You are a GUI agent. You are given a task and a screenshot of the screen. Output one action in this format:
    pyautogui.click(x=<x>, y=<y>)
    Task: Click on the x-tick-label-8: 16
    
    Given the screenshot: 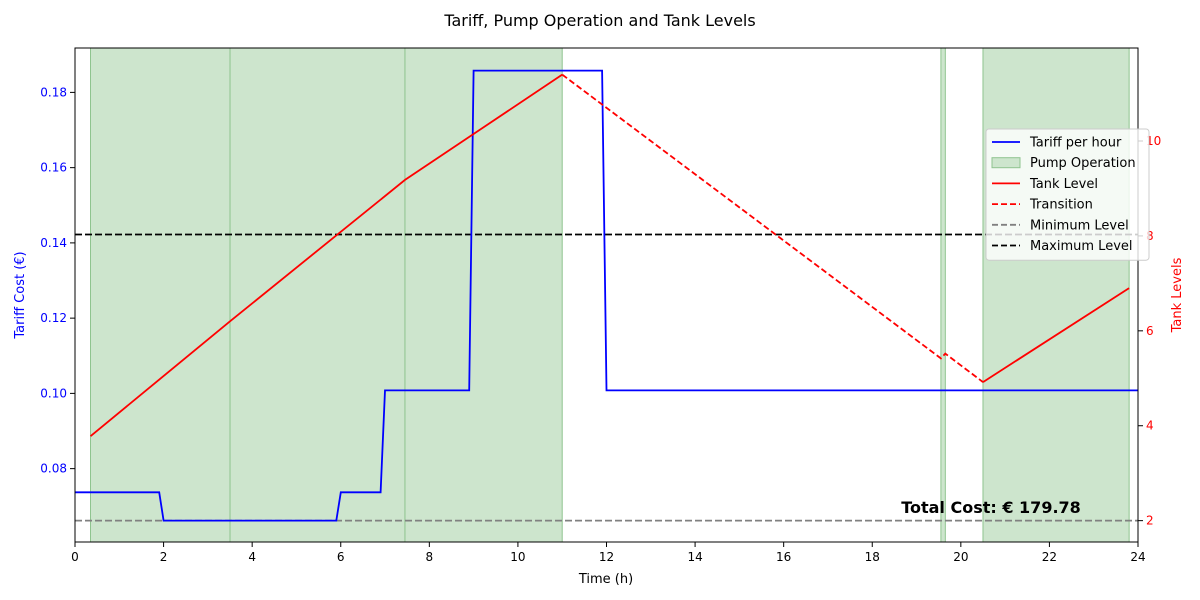 What is the action you would take?
    pyautogui.click(x=783, y=557)
    